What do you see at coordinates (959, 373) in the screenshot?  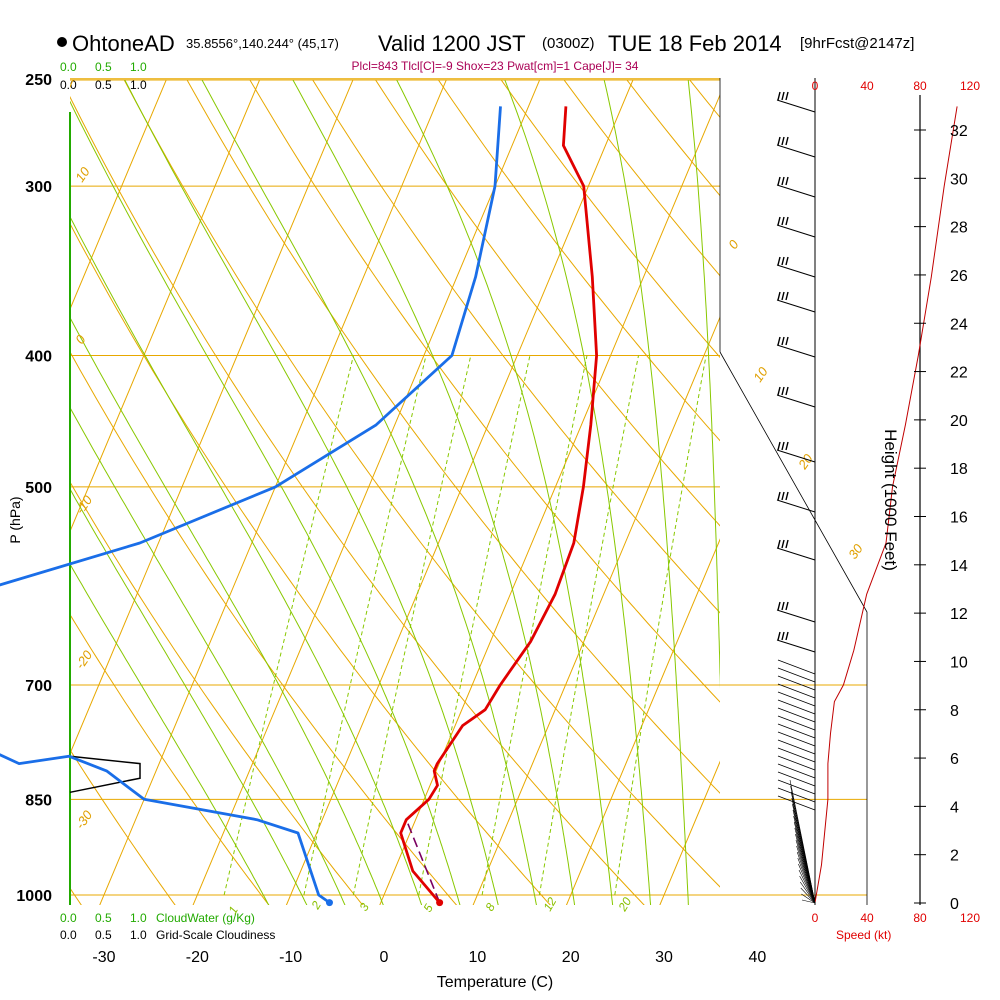 I see `height-tick-label: 22` at bounding box center [959, 373].